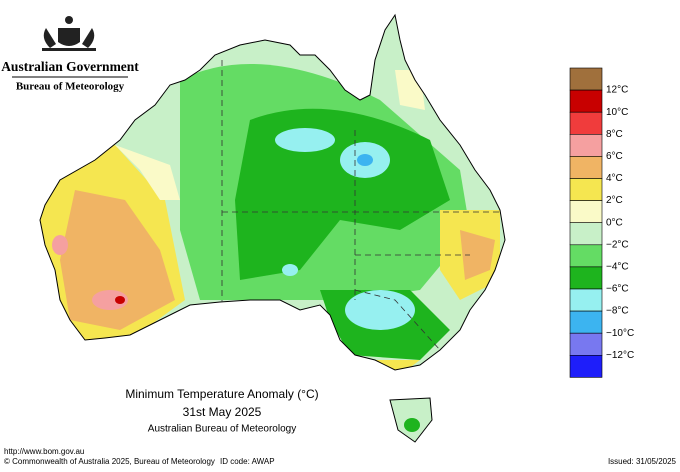 The image size is (680, 472). I want to click on legend-label: −10°C, so click(620, 333).